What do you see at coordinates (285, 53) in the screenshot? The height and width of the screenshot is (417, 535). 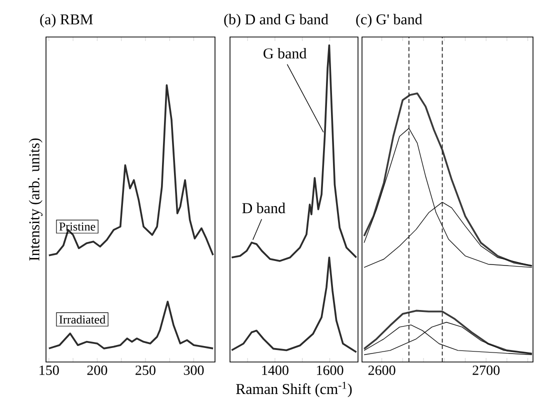 I see `annotation: G band` at bounding box center [285, 53].